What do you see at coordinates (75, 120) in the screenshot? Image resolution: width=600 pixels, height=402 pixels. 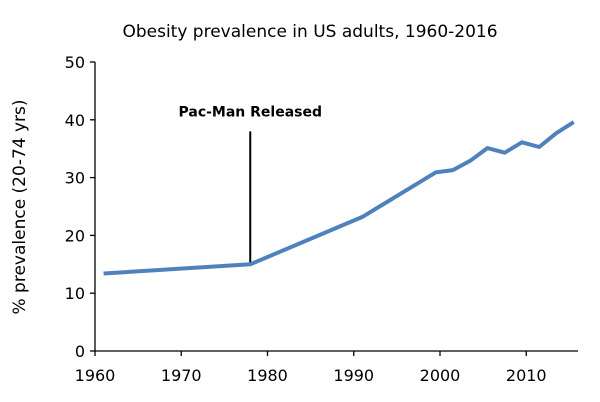 I see `y-tick-label-40: 40` at bounding box center [75, 120].